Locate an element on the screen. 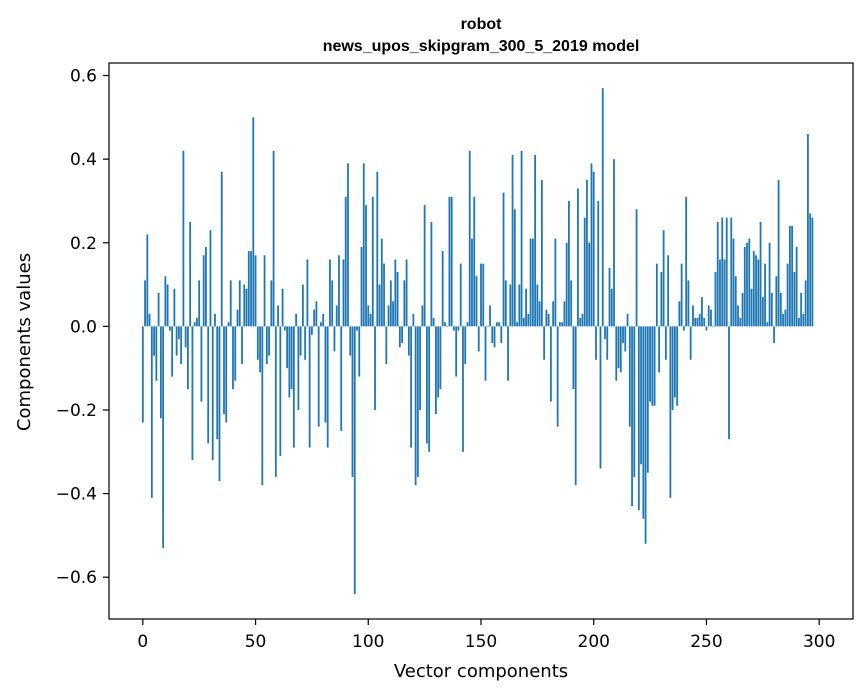 The height and width of the screenshot is (696, 867). x-tick-label: 150 is located at coordinates (481, 642).